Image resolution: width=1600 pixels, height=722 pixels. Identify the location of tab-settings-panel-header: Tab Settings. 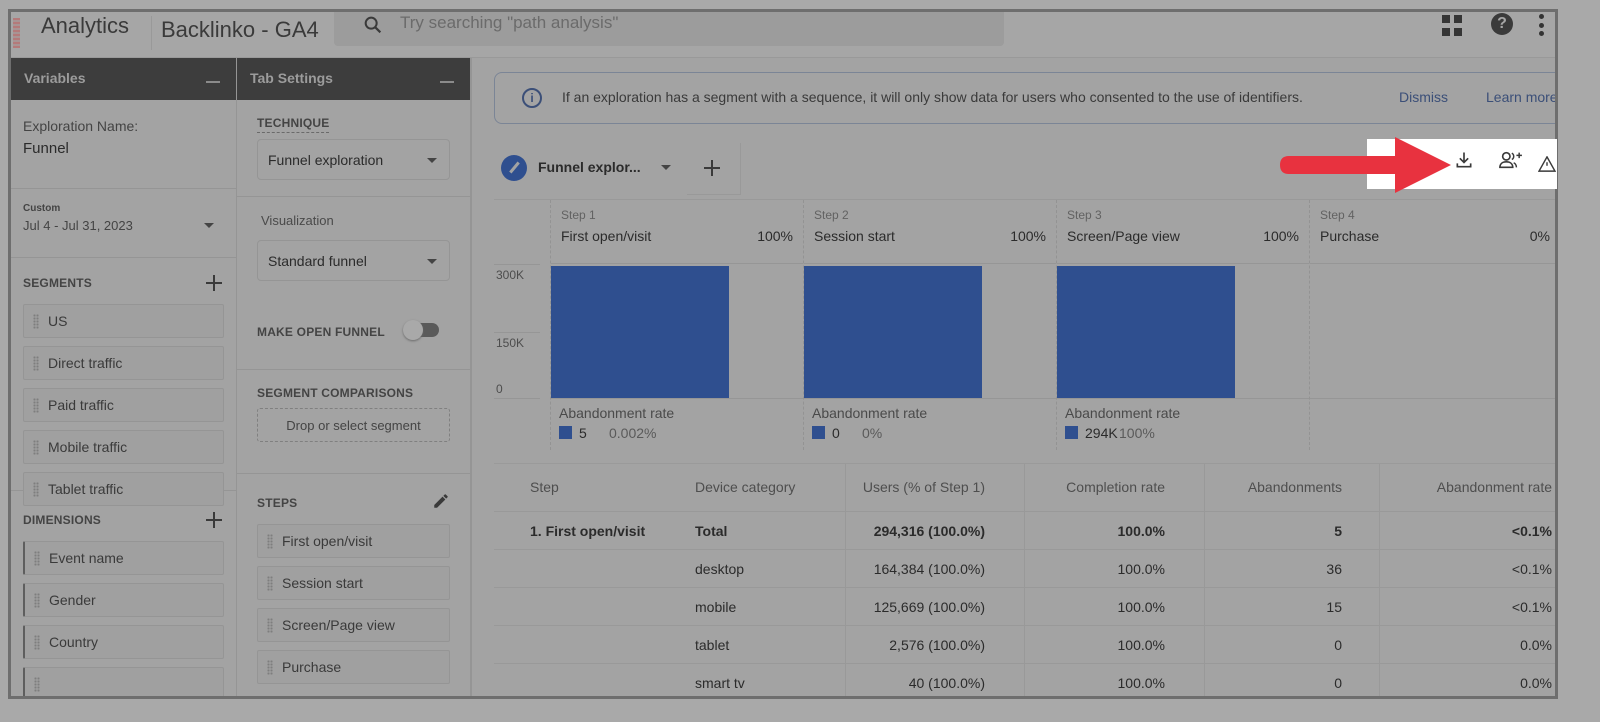
(353, 79).